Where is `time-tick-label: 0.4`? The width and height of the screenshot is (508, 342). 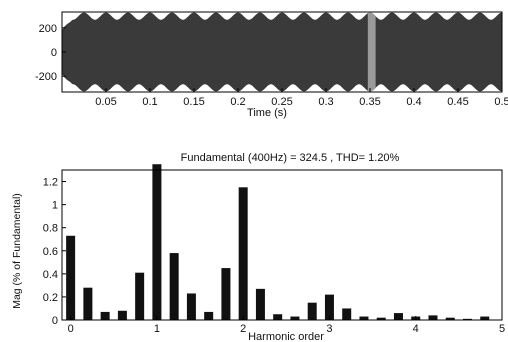 time-tick-label: 0.4 is located at coordinates (413, 102).